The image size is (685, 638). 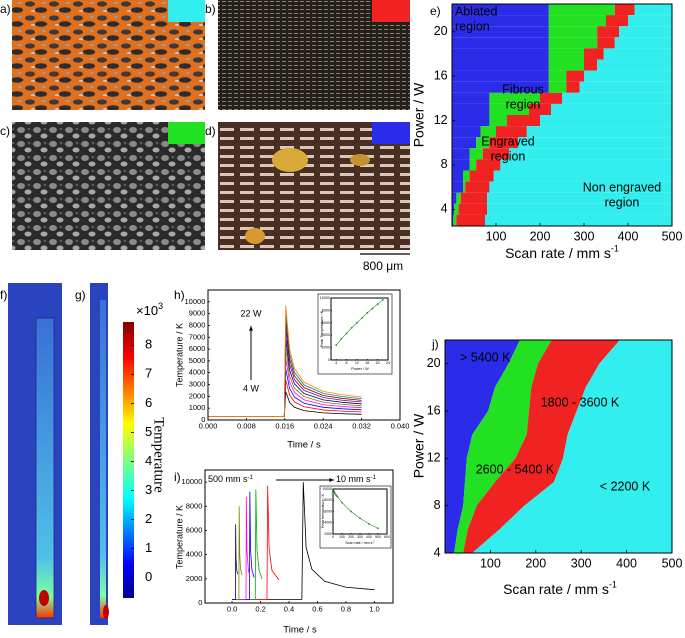 I want to click on region-label: region, so click(x=508, y=156).